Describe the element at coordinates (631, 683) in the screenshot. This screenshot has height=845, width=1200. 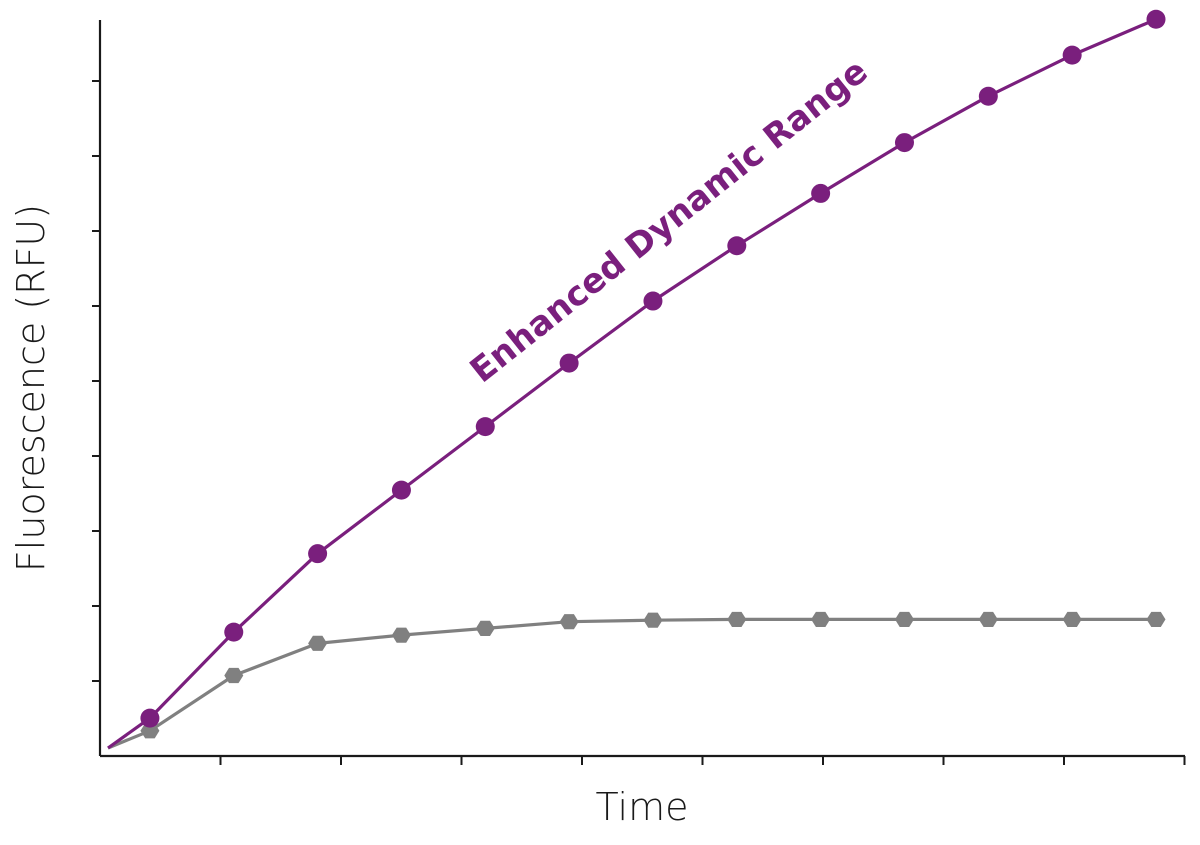
I see `series-line` at that location.